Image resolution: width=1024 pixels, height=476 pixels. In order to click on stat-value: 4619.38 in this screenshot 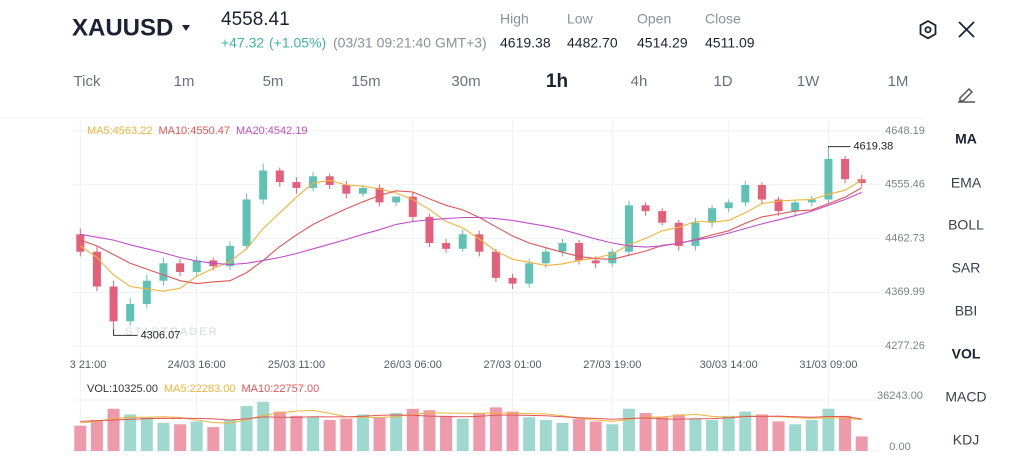, I will do `click(525, 43)`.